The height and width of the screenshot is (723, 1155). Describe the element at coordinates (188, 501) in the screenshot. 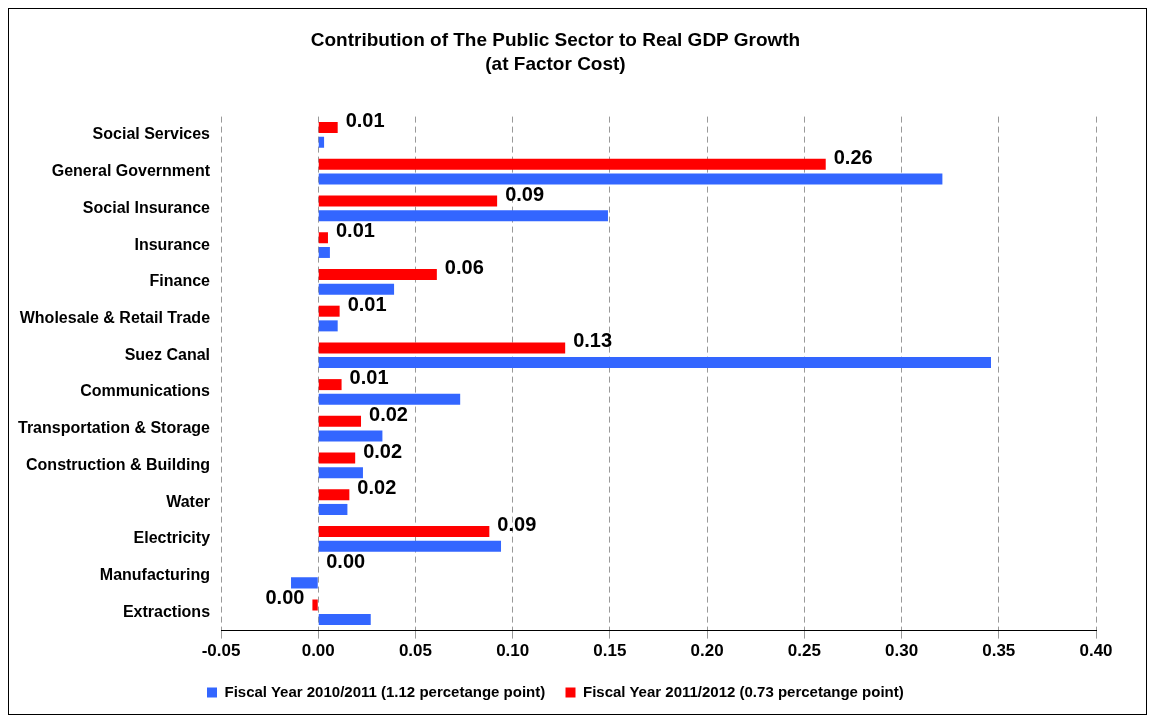

I see `y-tick-label: Water` at that location.